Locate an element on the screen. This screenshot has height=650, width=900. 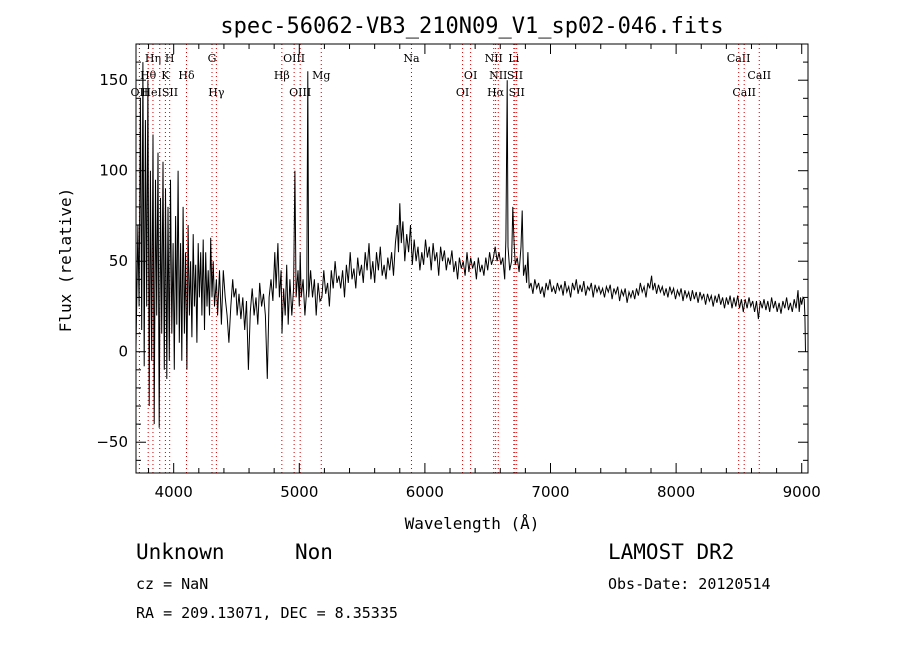
line-label-22: CaII is located at coordinates (739, 58).